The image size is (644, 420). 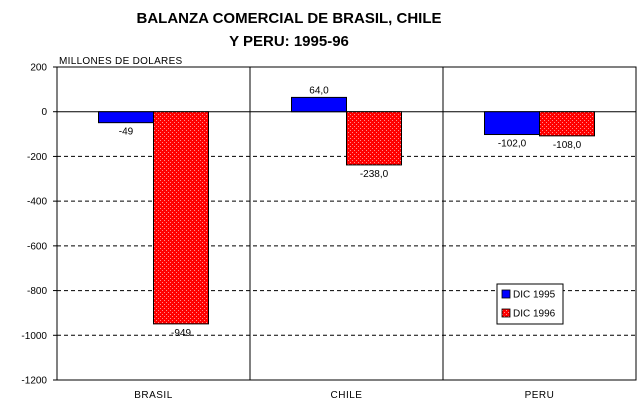 I want to click on data-label: -108,0, so click(x=567, y=145).